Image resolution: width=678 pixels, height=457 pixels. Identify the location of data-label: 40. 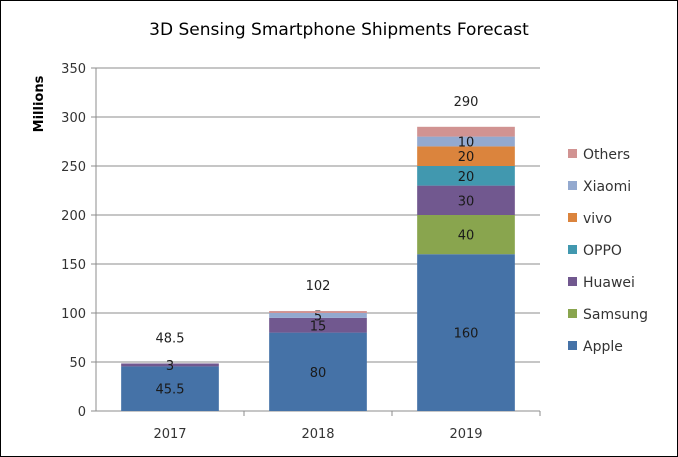
(466, 236).